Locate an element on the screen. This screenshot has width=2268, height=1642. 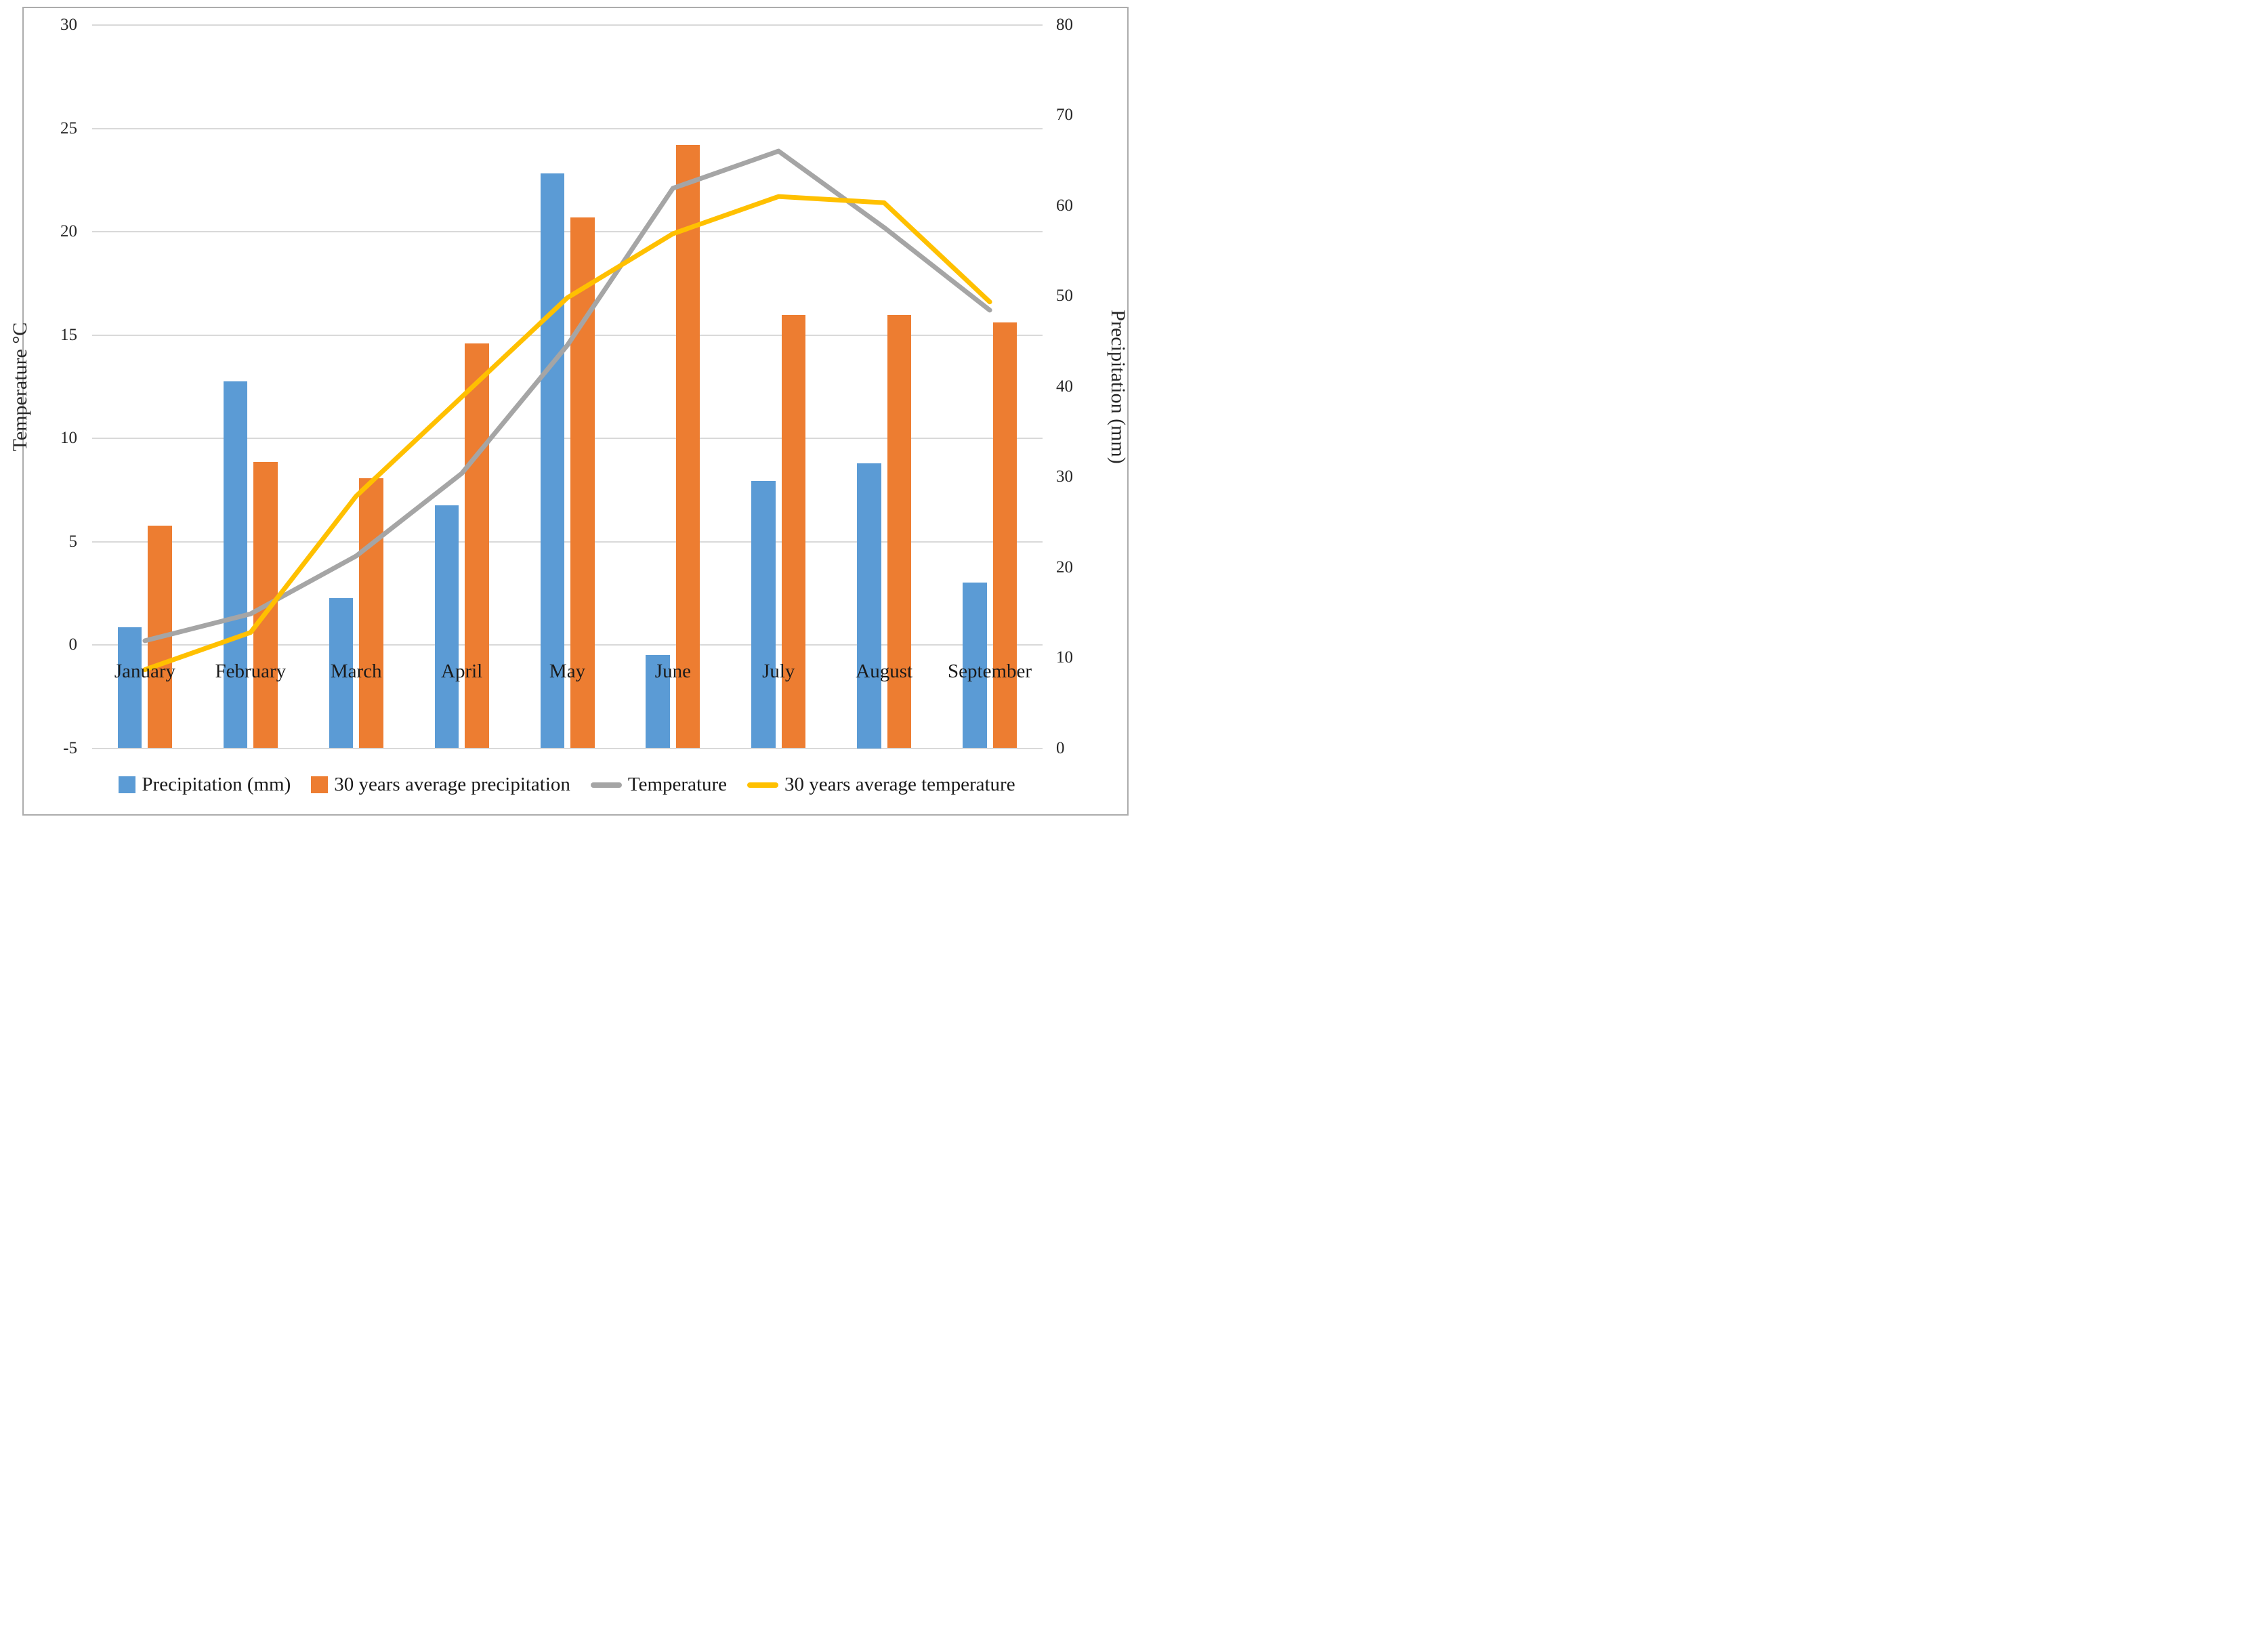
right-axis-tick: 20 is located at coordinates (1064, 566).